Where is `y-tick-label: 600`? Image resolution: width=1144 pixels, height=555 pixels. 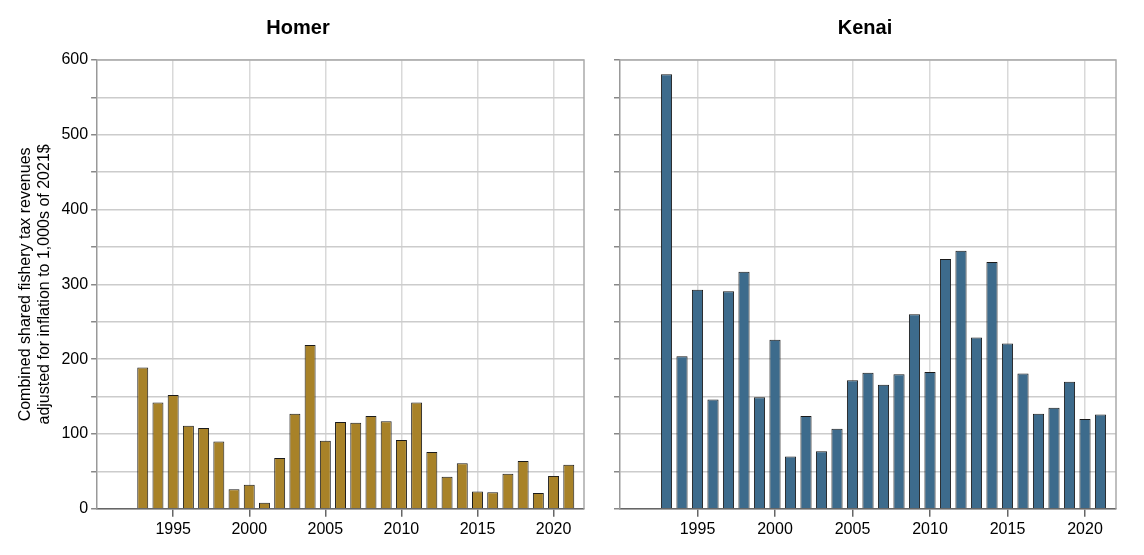 y-tick-label: 600 is located at coordinates (75, 59).